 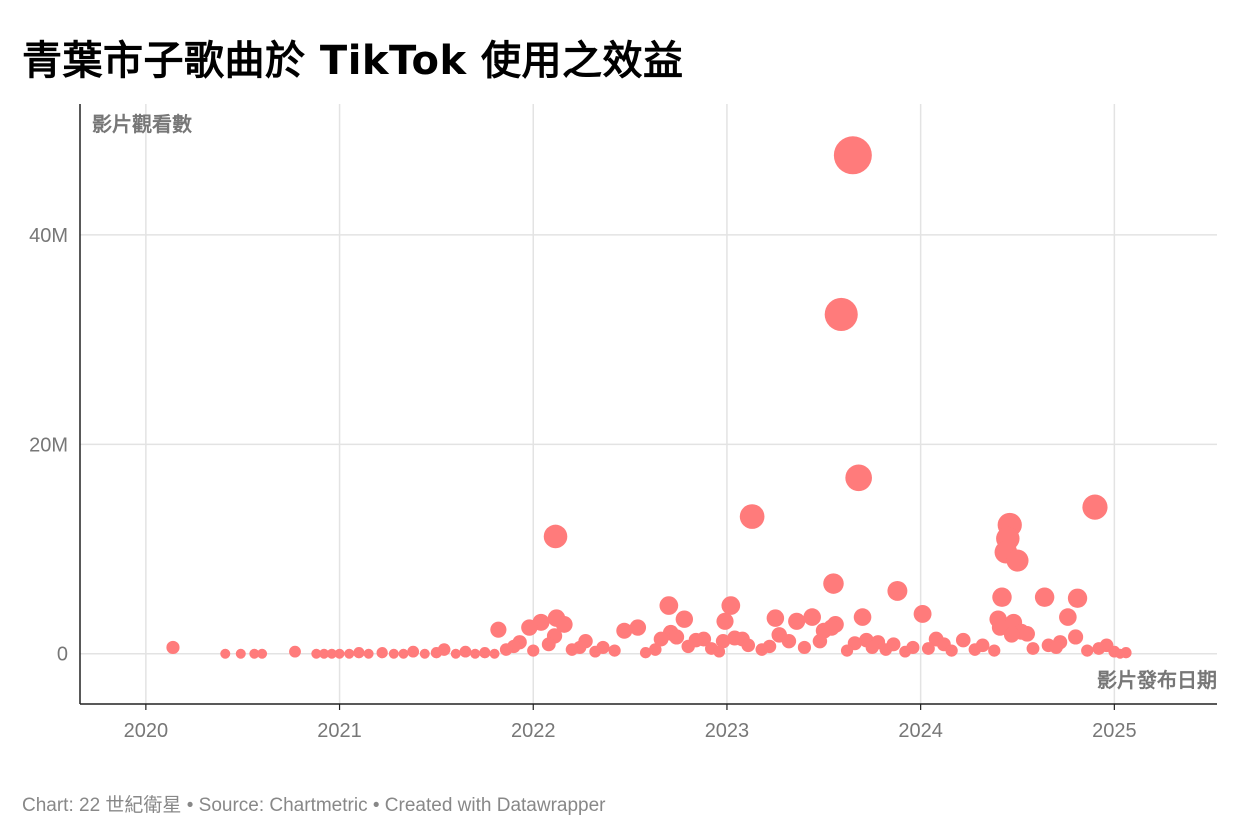 What do you see at coordinates (48, 445) in the screenshot?
I see `y-tick-label: 20M` at bounding box center [48, 445].